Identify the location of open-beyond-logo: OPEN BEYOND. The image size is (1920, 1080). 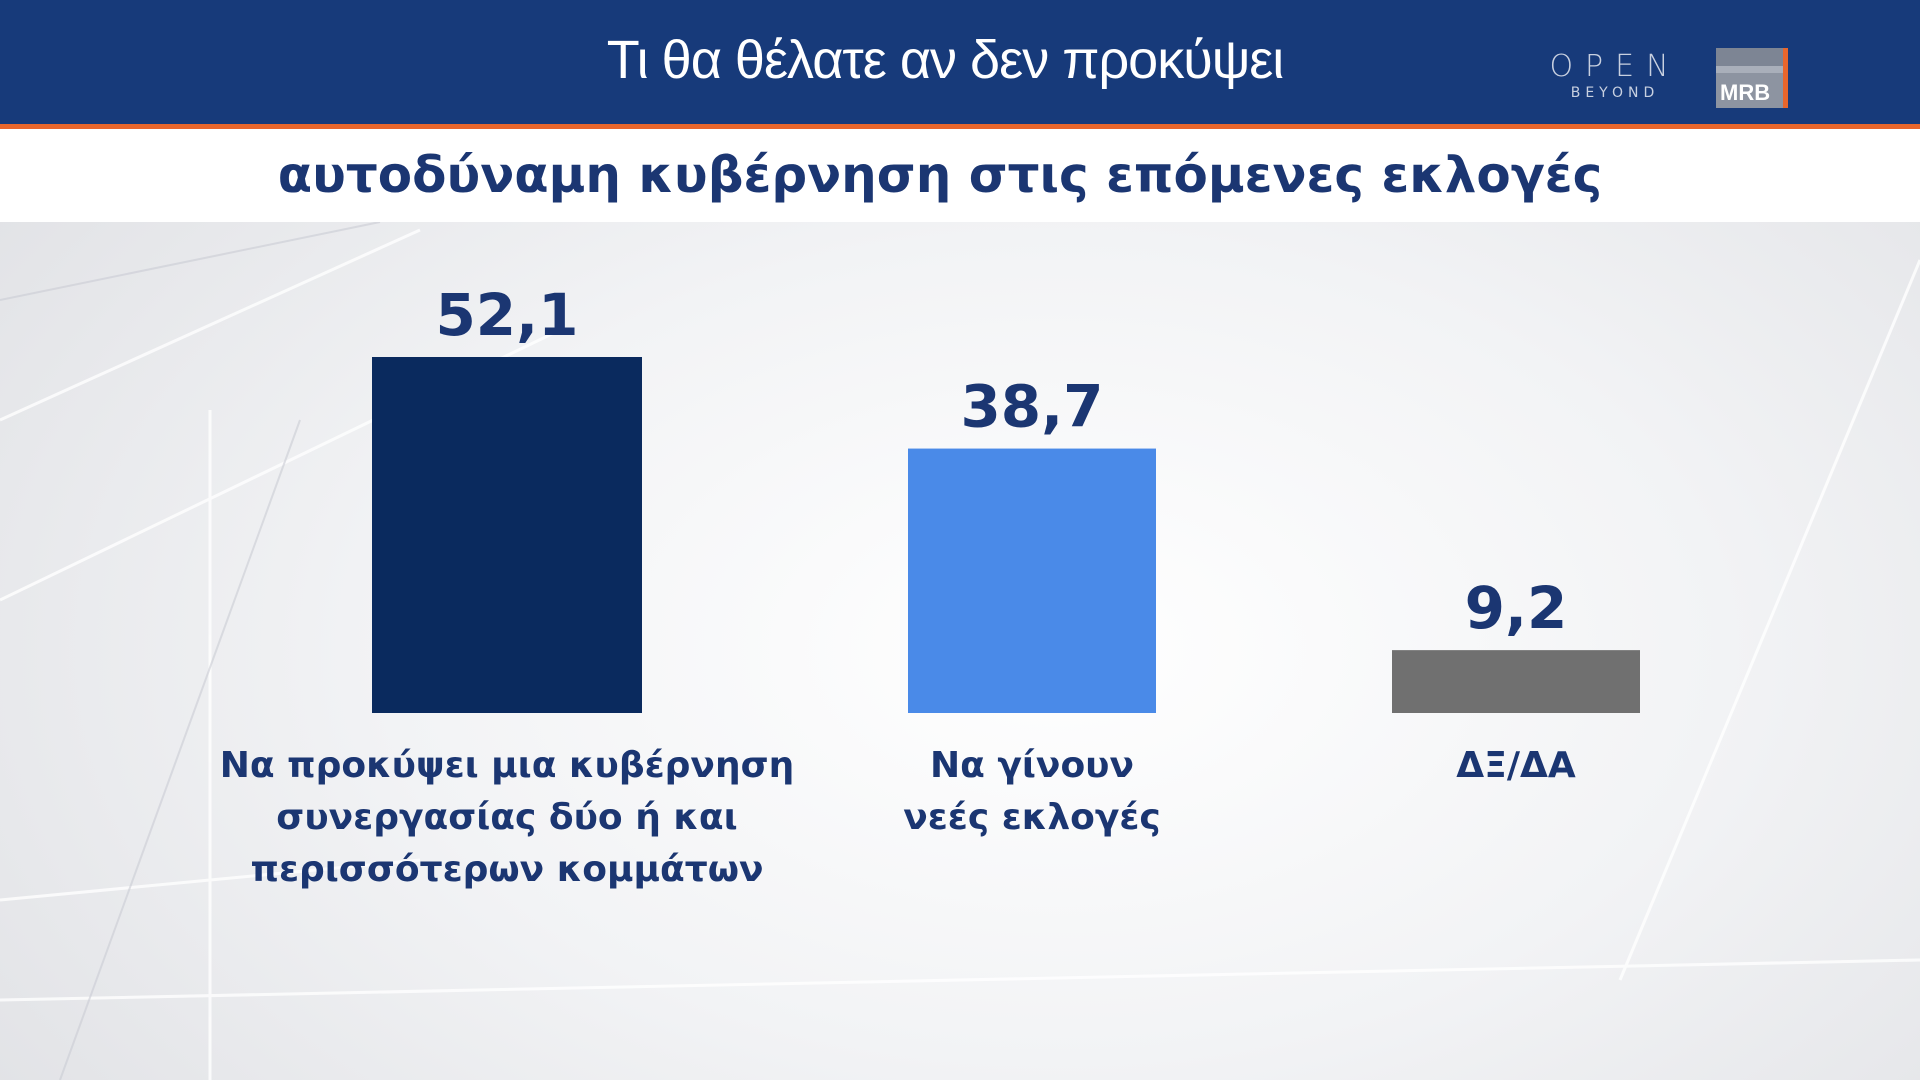
(1615, 76).